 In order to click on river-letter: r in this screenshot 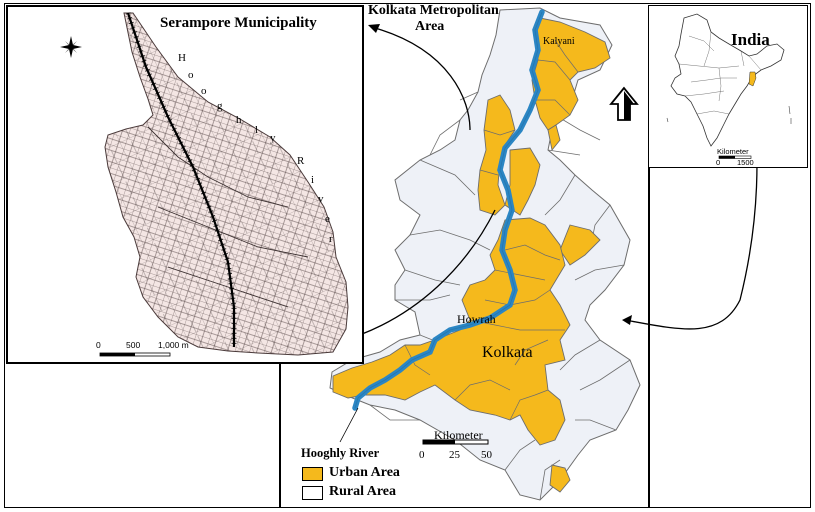, I will do `click(331, 239)`.